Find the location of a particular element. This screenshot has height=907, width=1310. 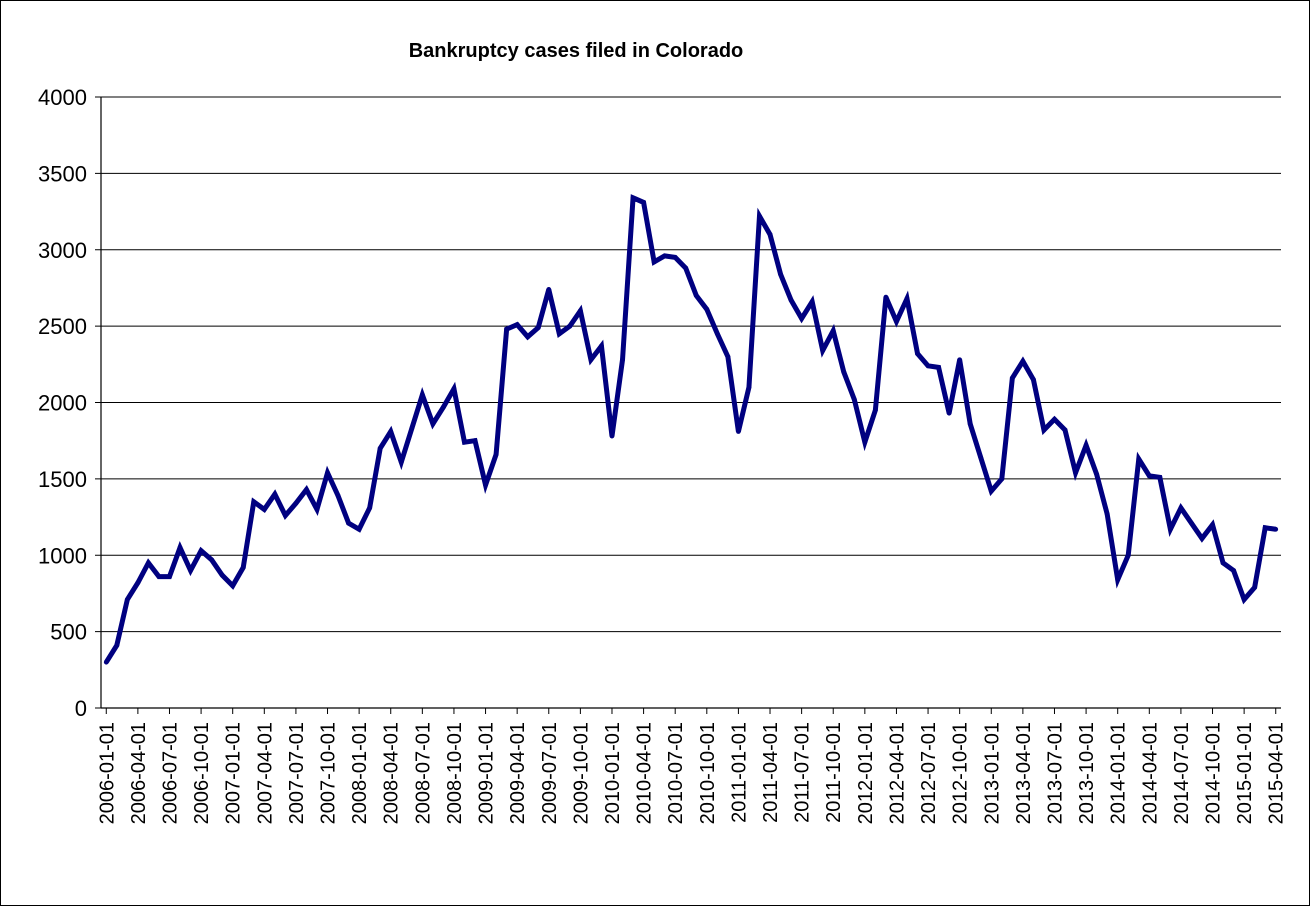

x-tick-label: 2014-07-01 is located at coordinates (1182, 773).